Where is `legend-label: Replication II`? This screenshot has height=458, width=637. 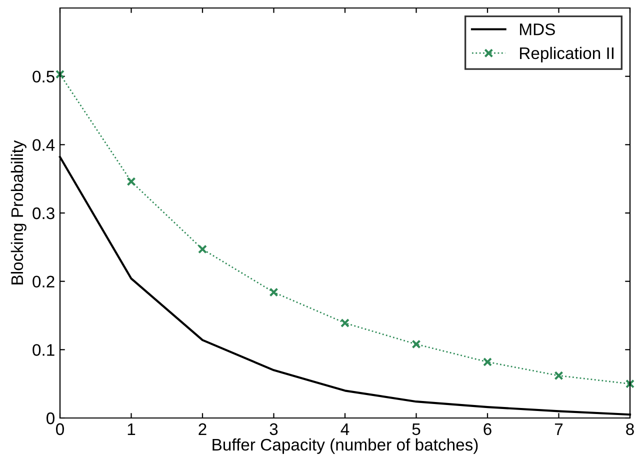 legend-label: Replication II is located at coordinates (567, 54).